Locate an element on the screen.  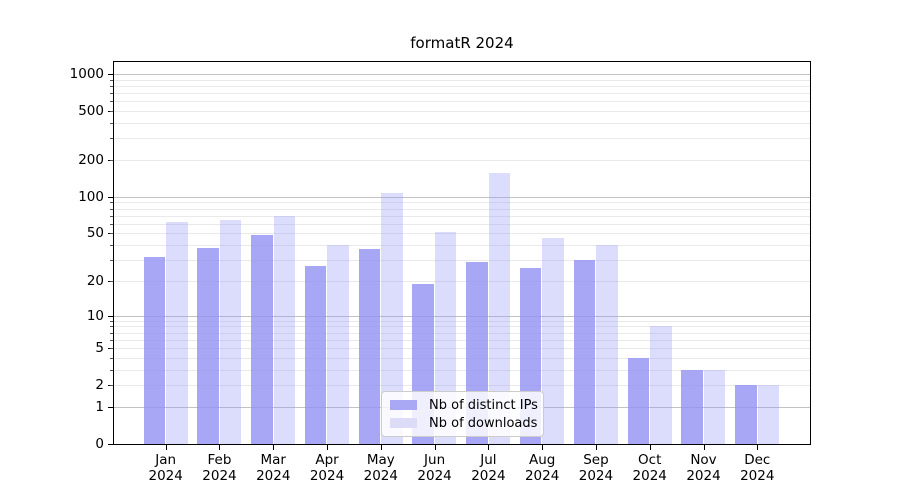
bar-jan-downloads is located at coordinates (177, 333).